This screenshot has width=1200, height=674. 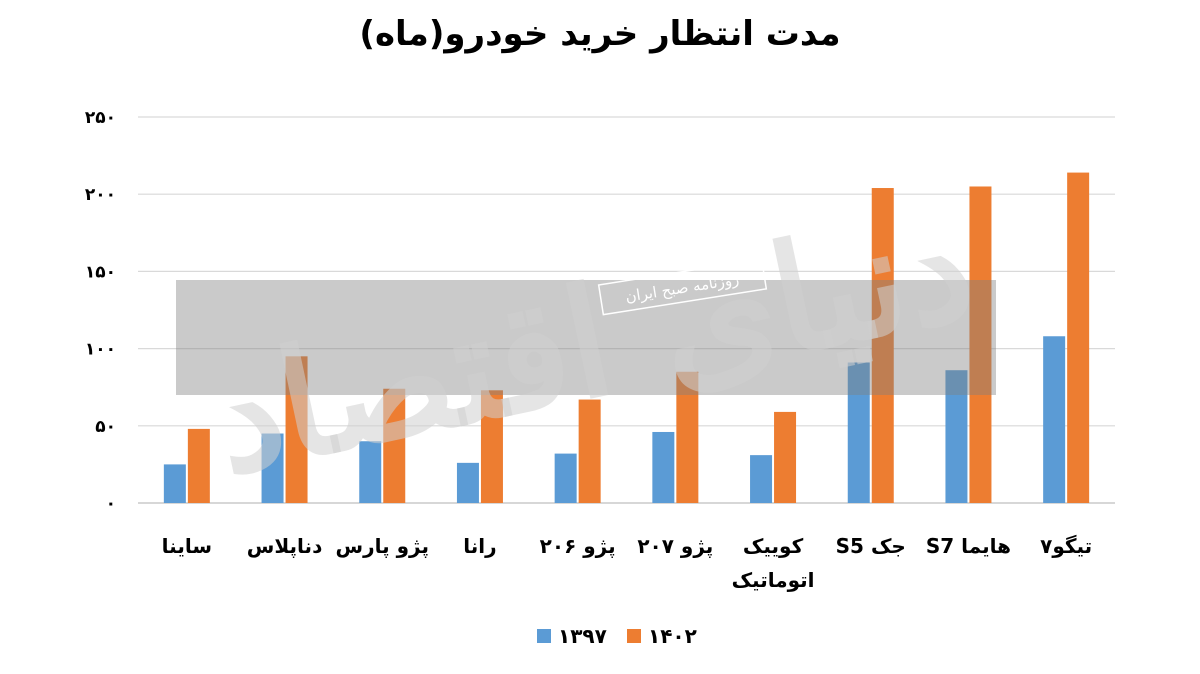 I want to click on x-category-label: دناپلاس, so click(x=285, y=546).